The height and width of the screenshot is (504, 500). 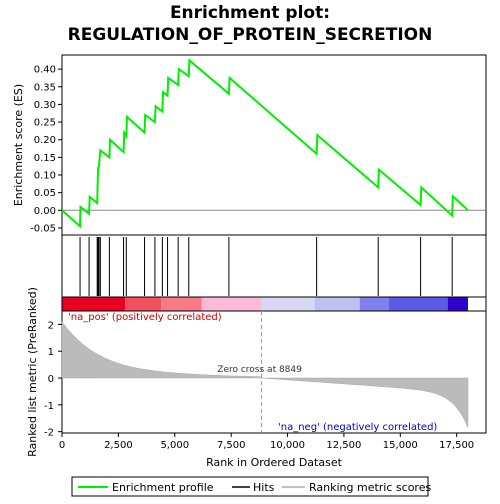 What do you see at coordinates (32, 372) in the screenshot?
I see `ranked-y-label: Ranked list metric (PreRanked)` at bounding box center [32, 372].